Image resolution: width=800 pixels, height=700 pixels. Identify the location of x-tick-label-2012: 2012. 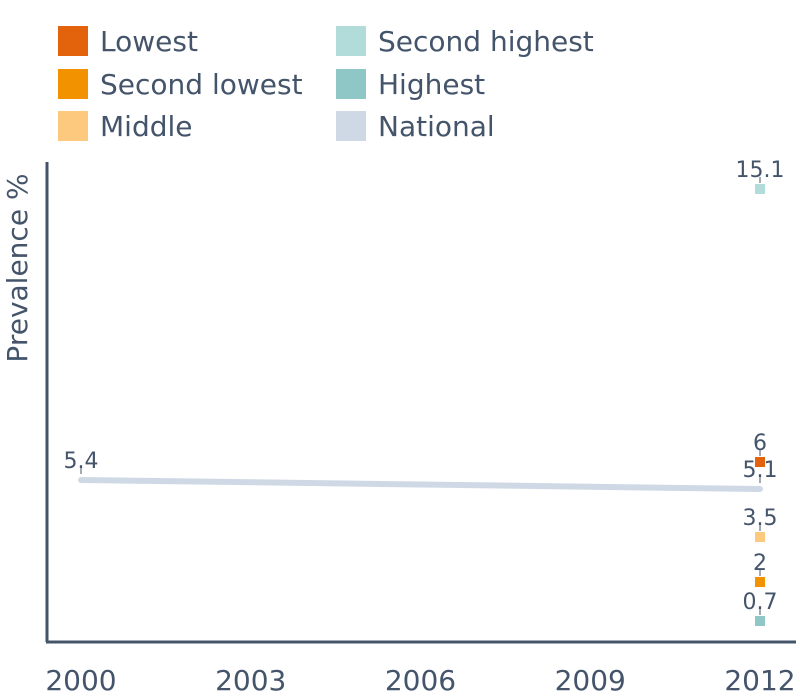
(759, 680).